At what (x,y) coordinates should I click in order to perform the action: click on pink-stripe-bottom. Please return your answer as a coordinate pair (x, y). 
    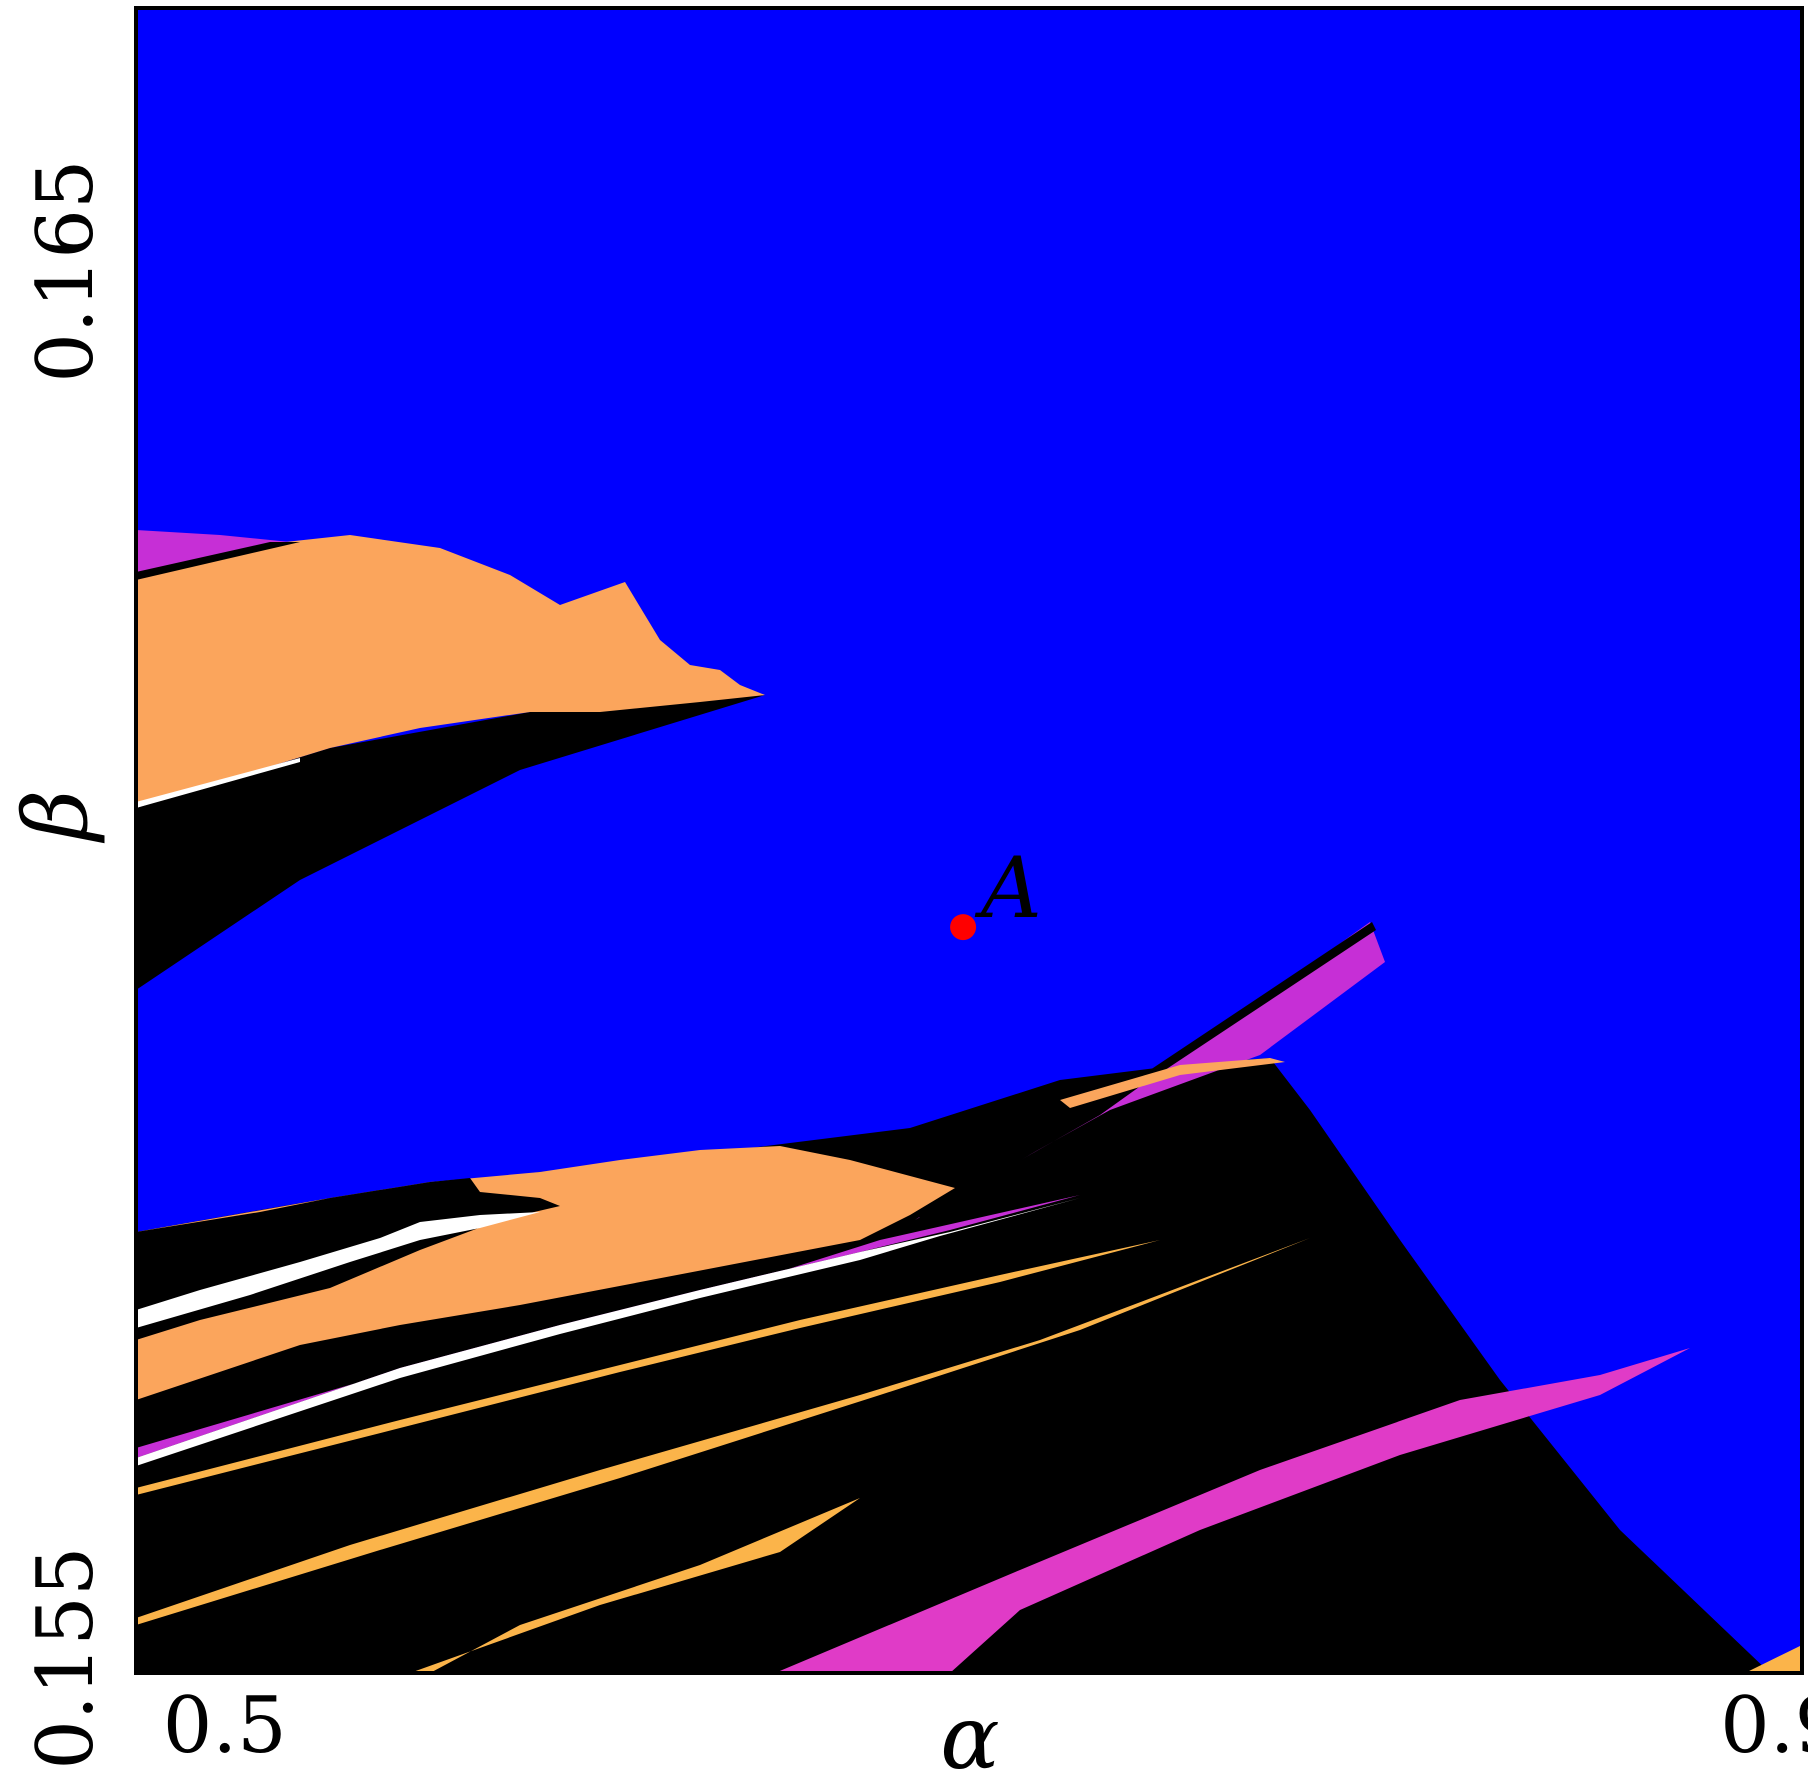
    Looking at the image, I should click on (1232, 1510).